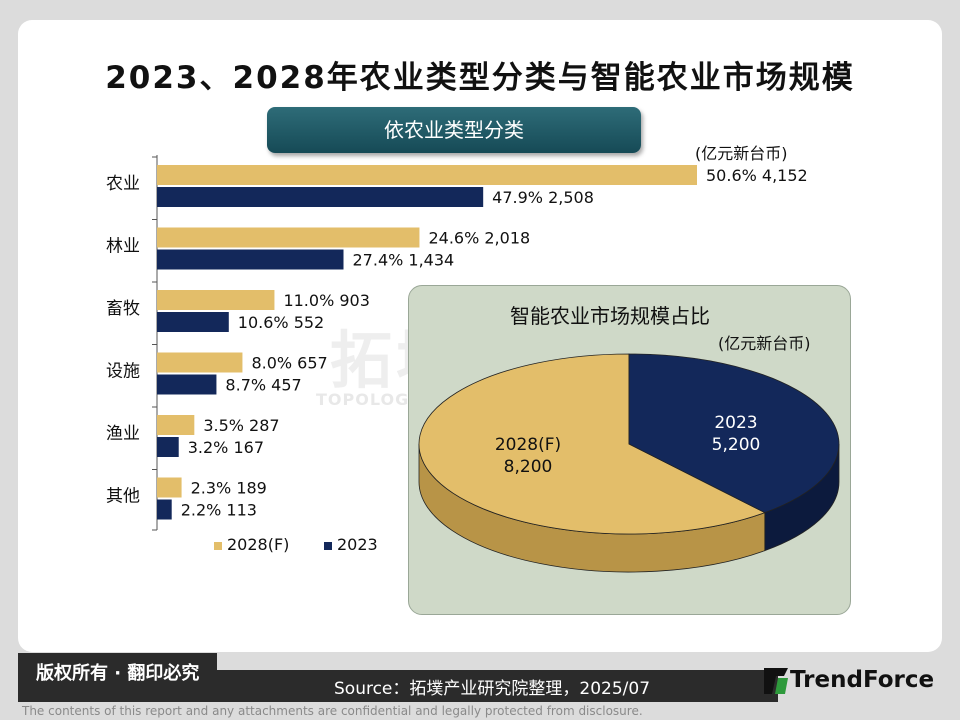  I want to click on legend-label: 2028(F), so click(258, 544).